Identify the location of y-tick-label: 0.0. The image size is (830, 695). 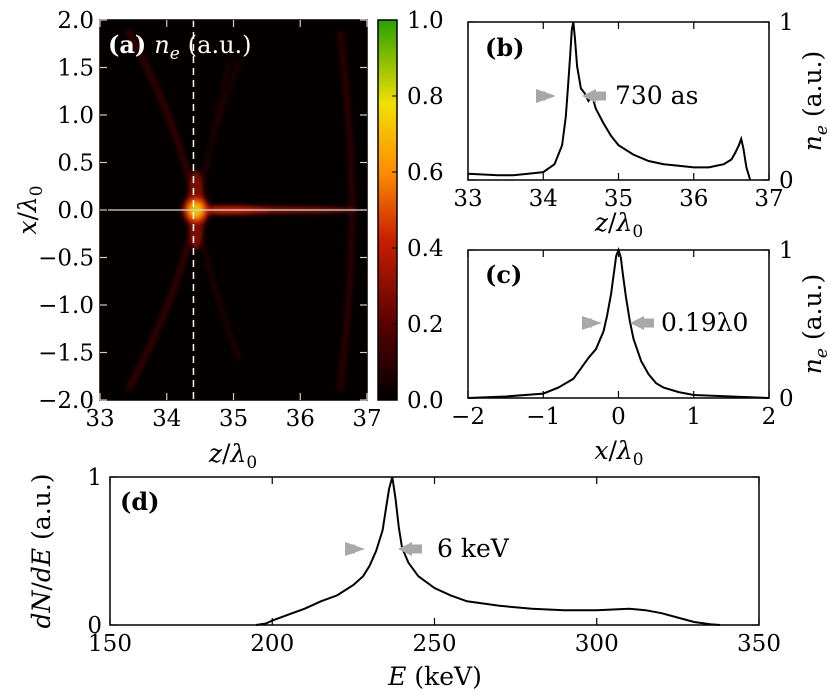
(75, 211).